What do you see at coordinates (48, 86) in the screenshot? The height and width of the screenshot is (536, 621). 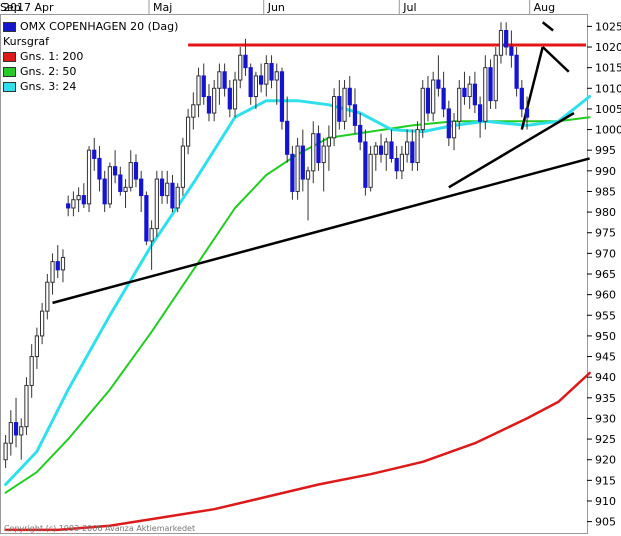 I see `legend-ma24-label: Gns. 3: 24` at bounding box center [48, 86].